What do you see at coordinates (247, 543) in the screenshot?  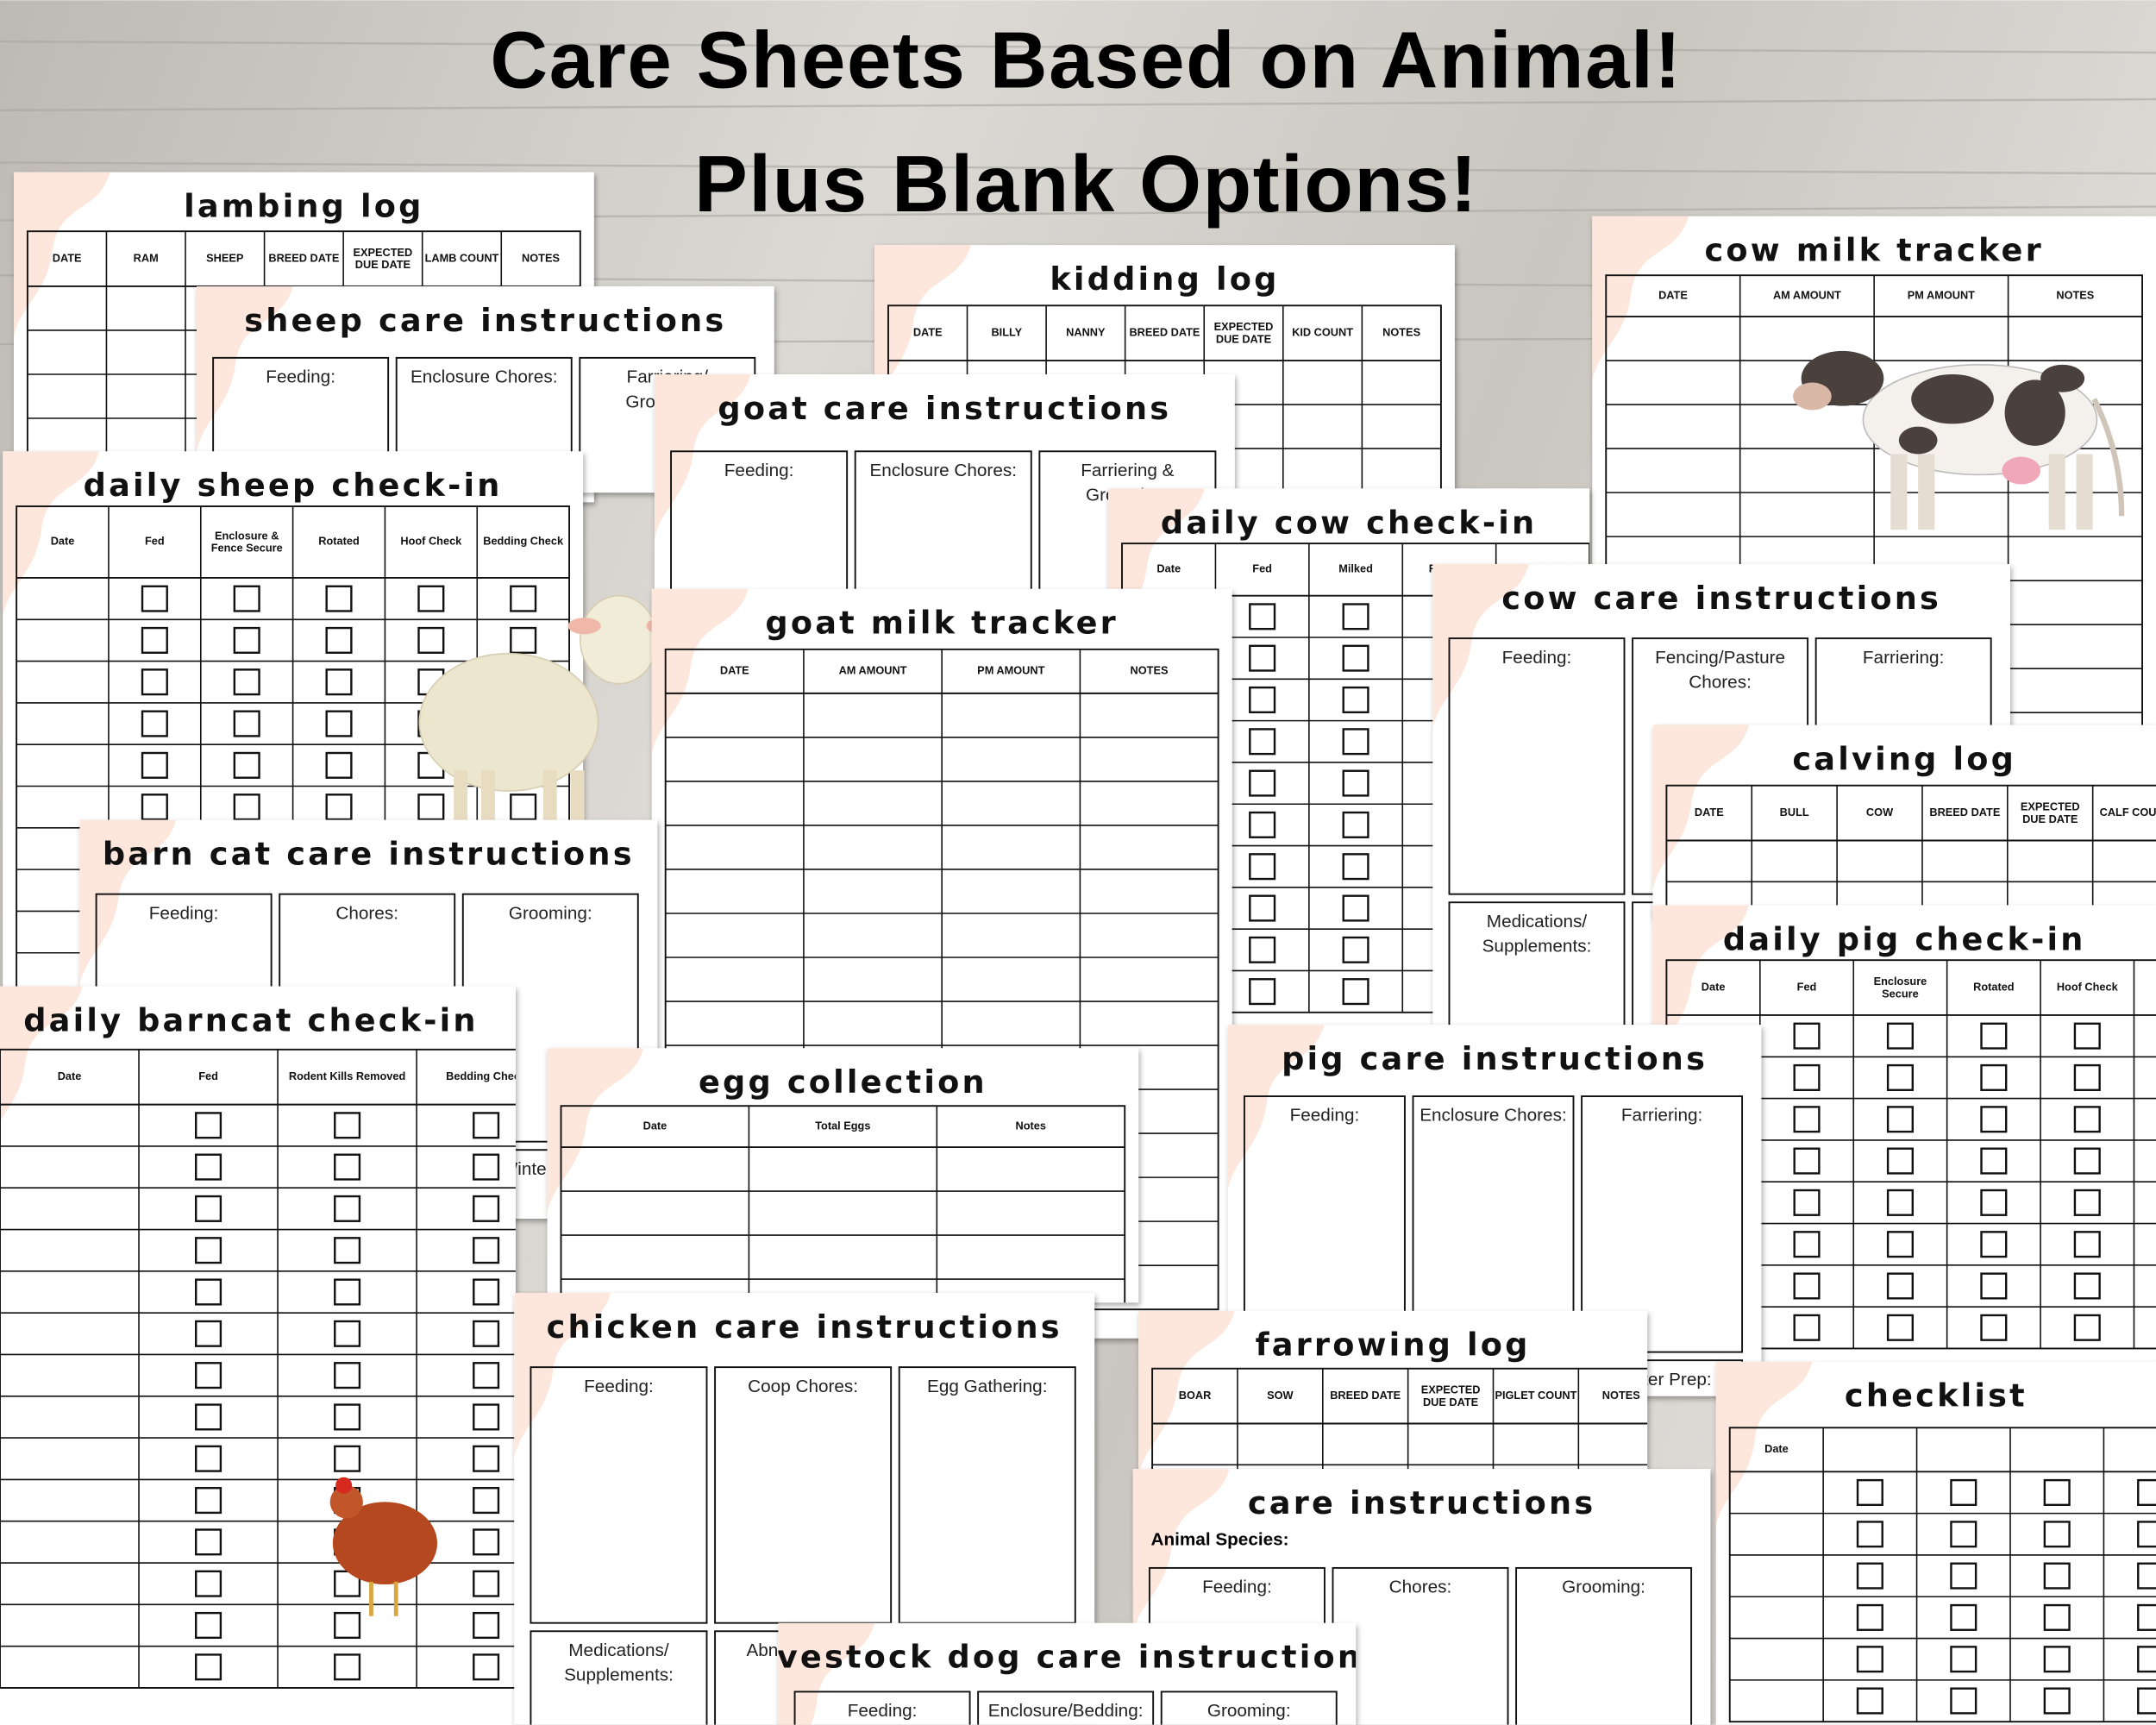 I see `column-header-box: Enclosure & Fence Secure` at bounding box center [247, 543].